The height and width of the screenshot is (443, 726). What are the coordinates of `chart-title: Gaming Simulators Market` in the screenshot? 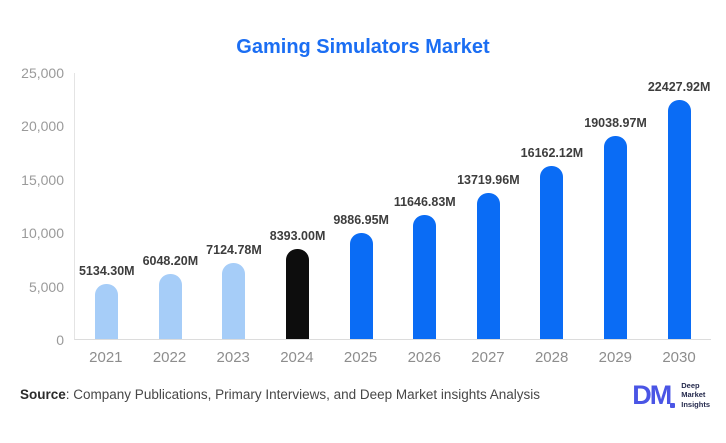 It's located at (363, 47).